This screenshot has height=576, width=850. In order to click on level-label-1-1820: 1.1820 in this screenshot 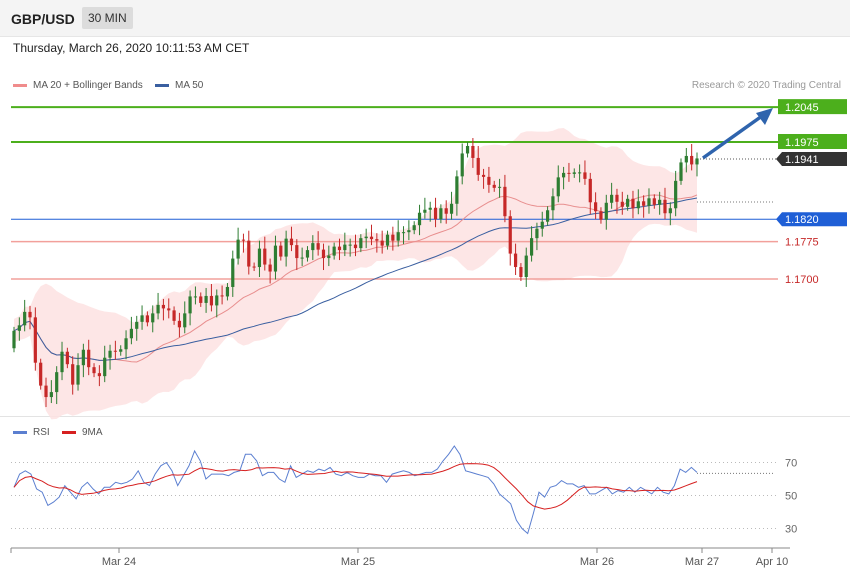, I will do `click(802, 220)`.